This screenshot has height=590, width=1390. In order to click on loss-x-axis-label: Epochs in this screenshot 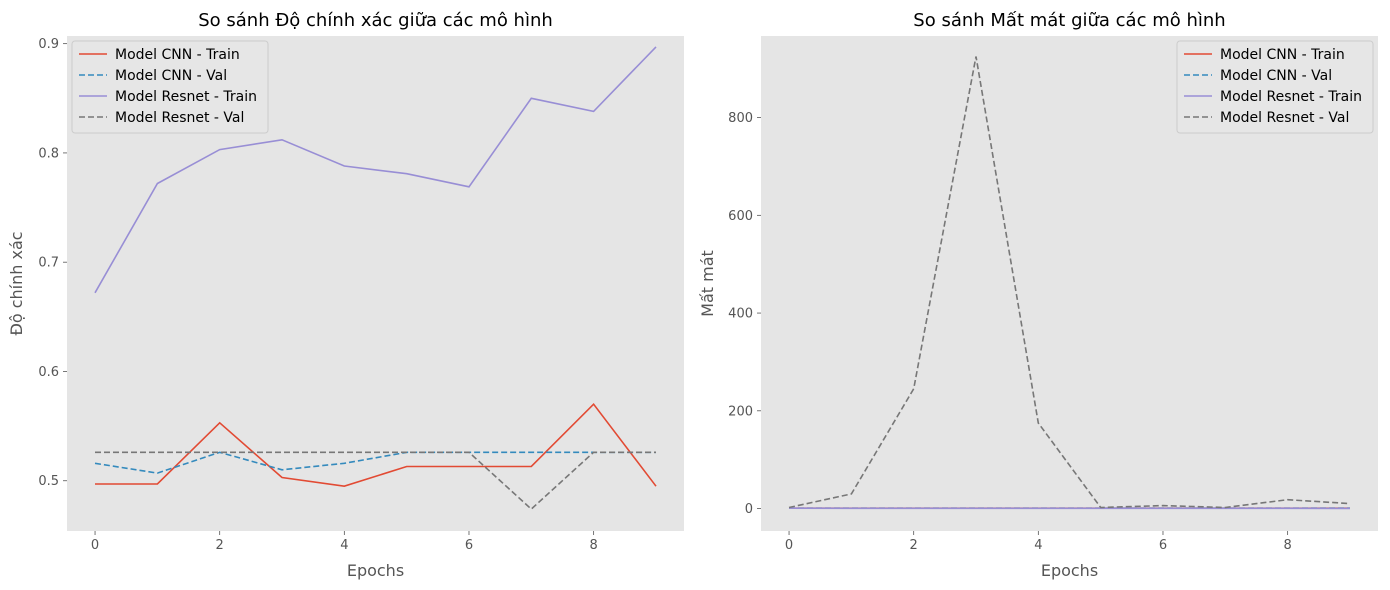, I will do `click(1069, 570)`.